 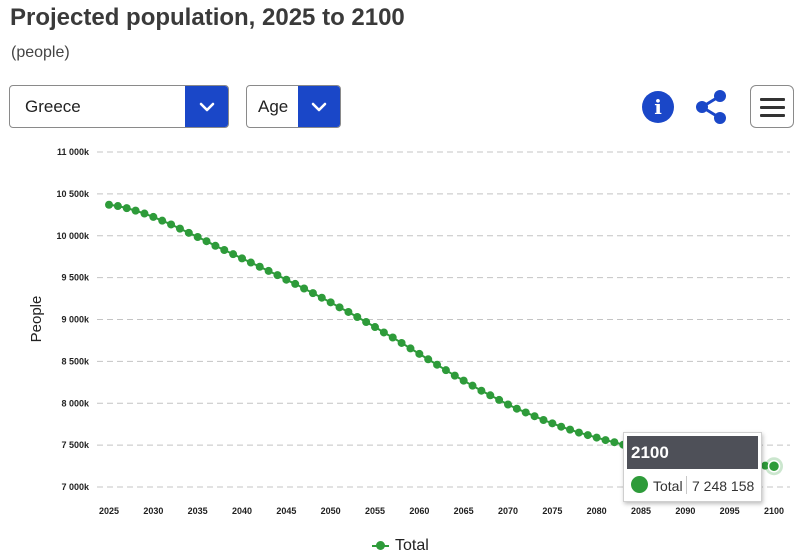 I want to click on x-tick-label: 2080, so click(x=597, y=511).